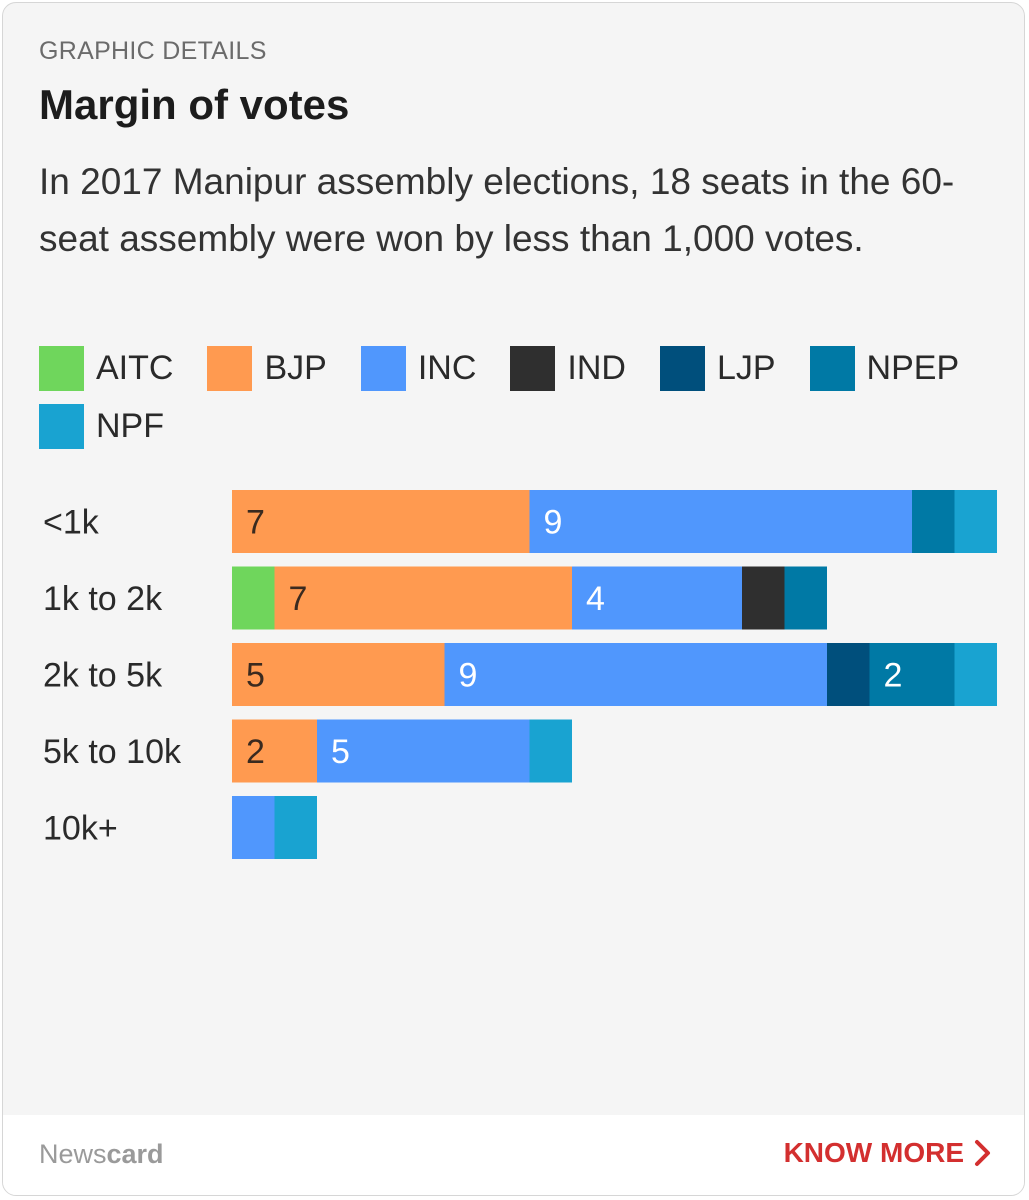 The image size is (1029, 1200). Describe the element at coordinates (519, 397) in the screenshot. I see `chart-legend: AITC BJP INC IND LJP NPEP NPF` at that location.